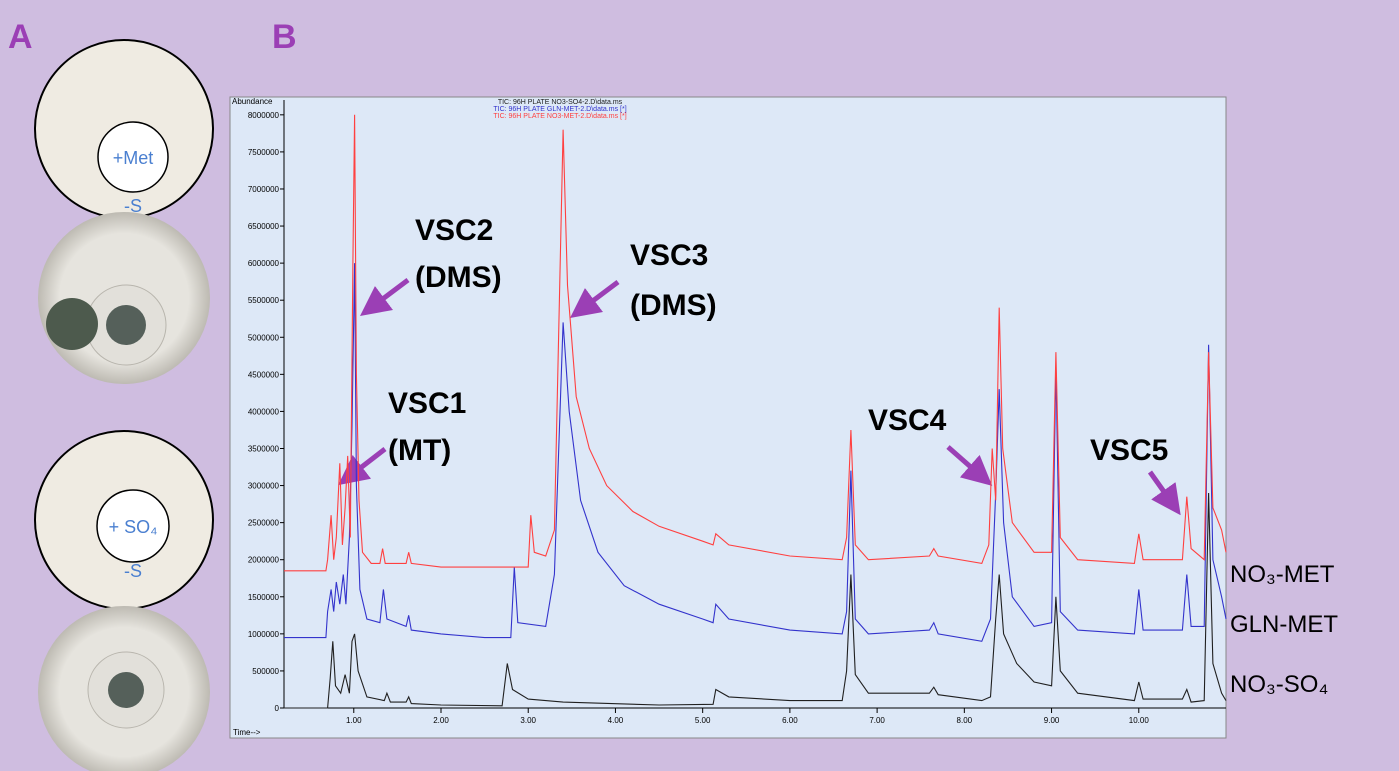 The width and height of the screenshot is (1399, 771). What do you see at coordinates (264, 486) in the screenshot?
I see `y-tick-label: 3000000` at bounding box center [264, 486].